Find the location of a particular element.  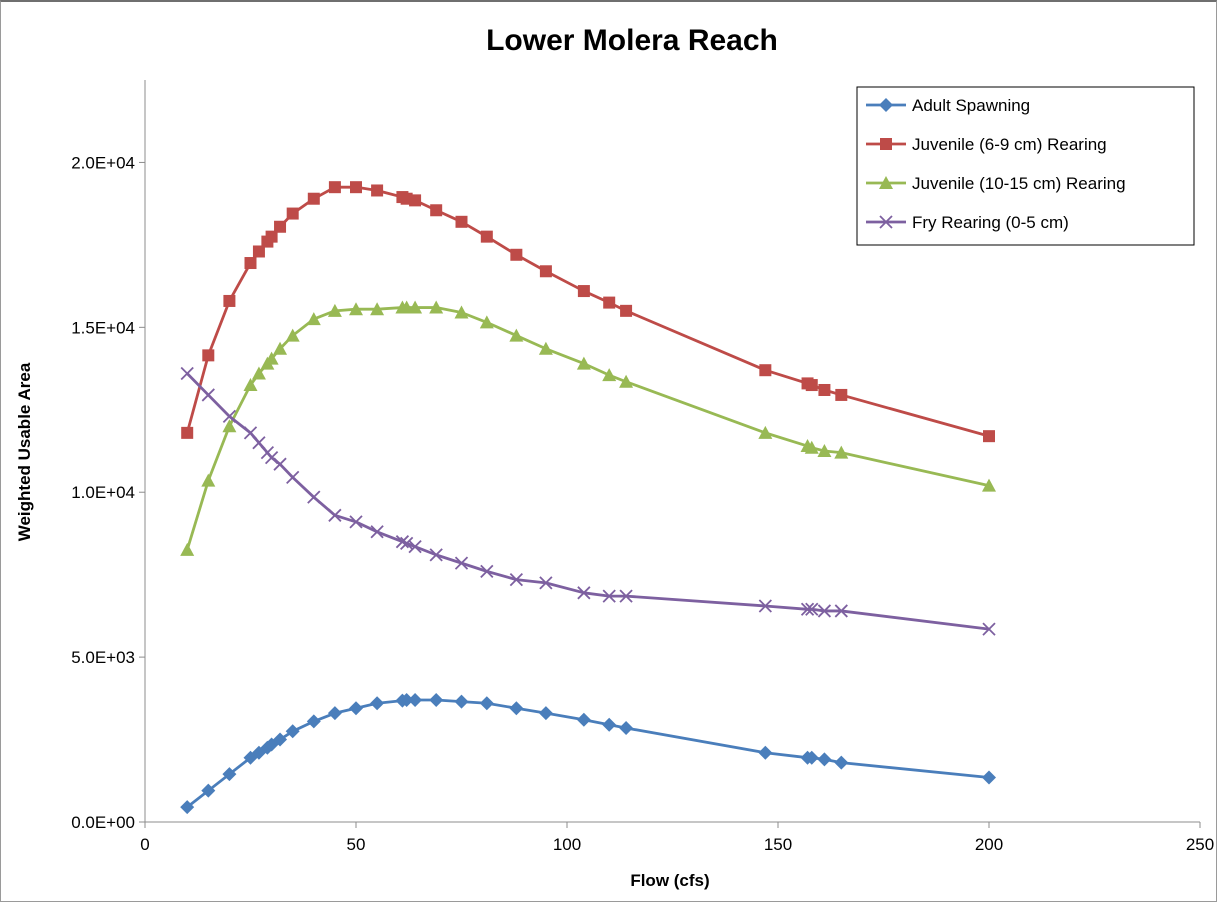

legend-entry: Adult Spawning is located at coordinates (948, 105).